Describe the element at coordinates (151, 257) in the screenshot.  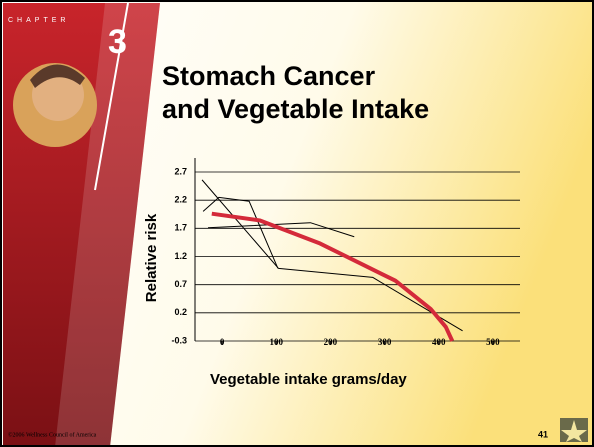
I see `y-axis-label: Relative risk` at that location.